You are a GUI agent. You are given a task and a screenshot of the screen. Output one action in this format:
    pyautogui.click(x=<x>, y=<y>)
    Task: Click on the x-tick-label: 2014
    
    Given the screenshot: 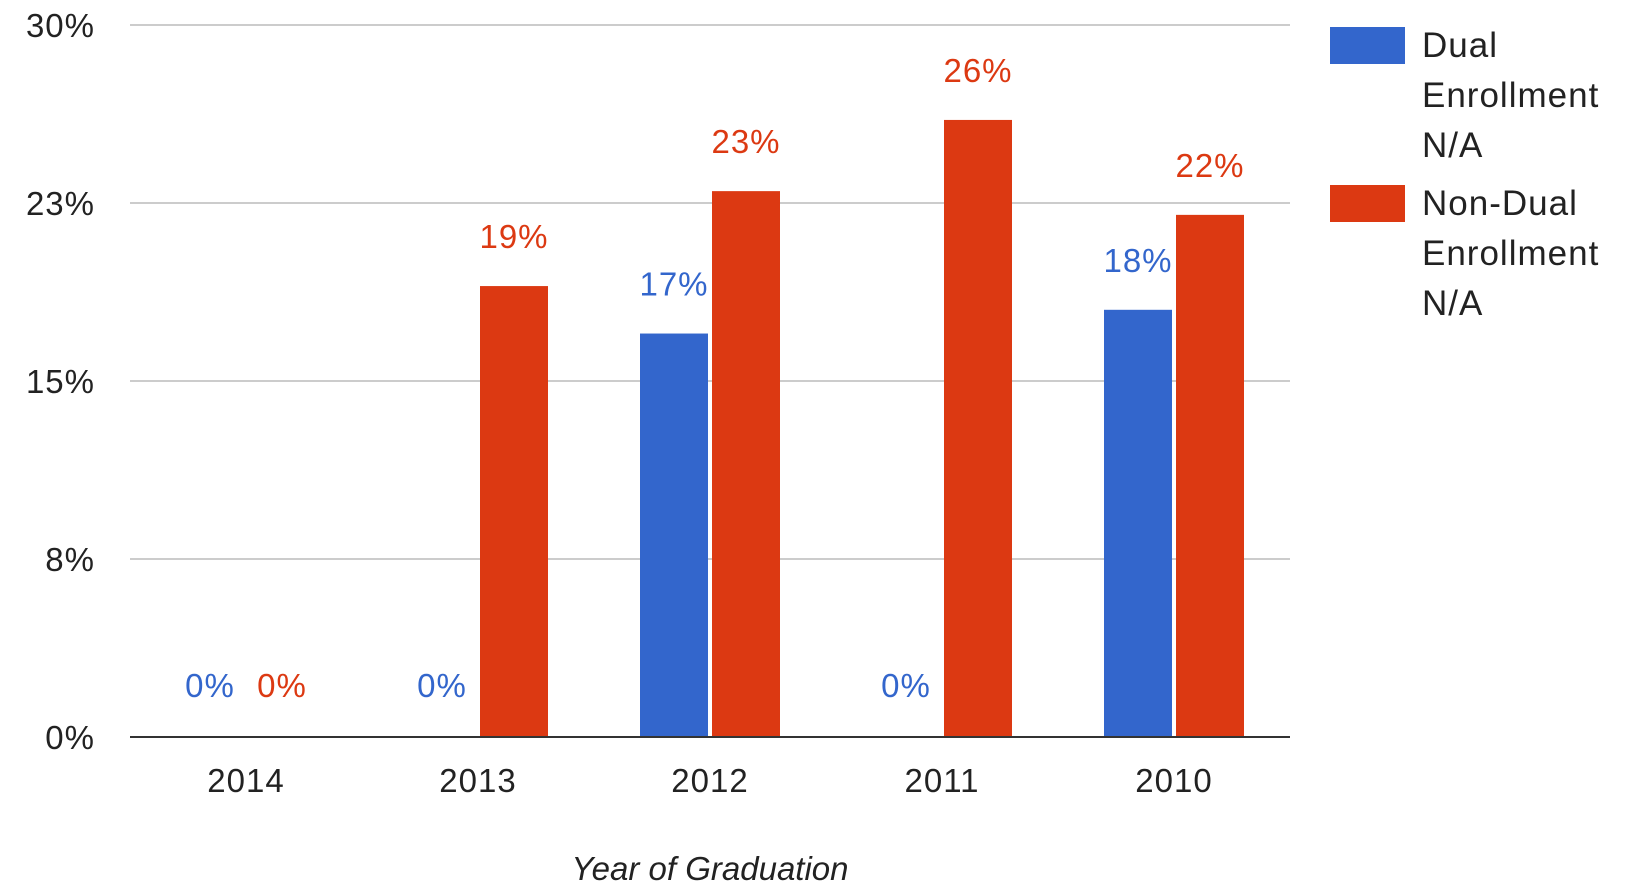 What is the action you would take?
    pyautogui.click(x=245, y=780)
    